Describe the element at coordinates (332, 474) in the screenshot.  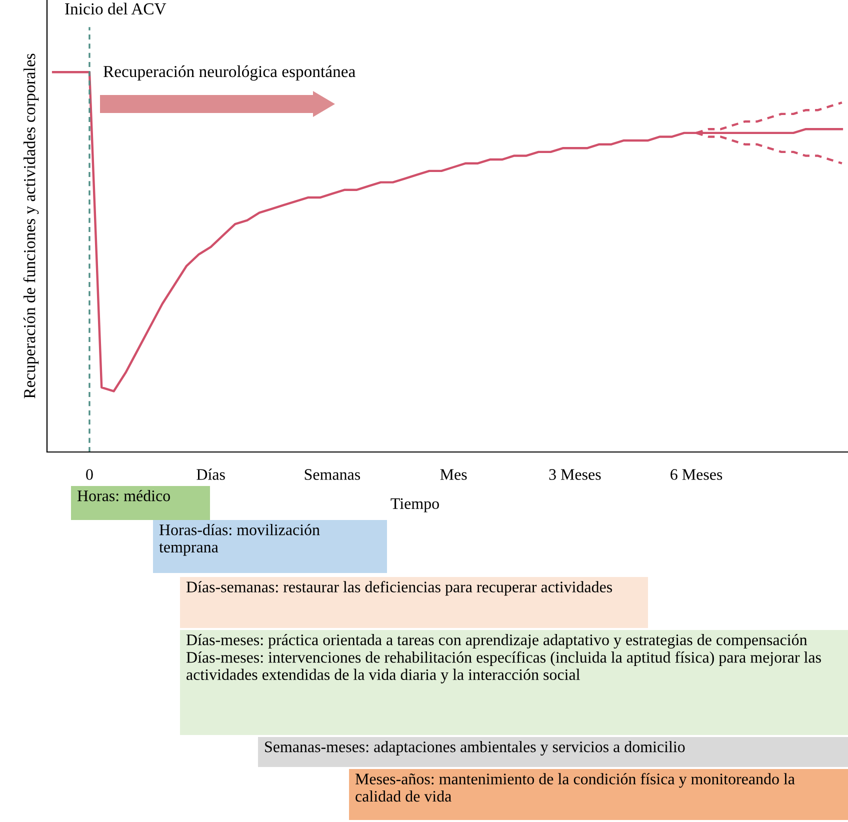
I see `x-tick-label: Semanas` at that location.